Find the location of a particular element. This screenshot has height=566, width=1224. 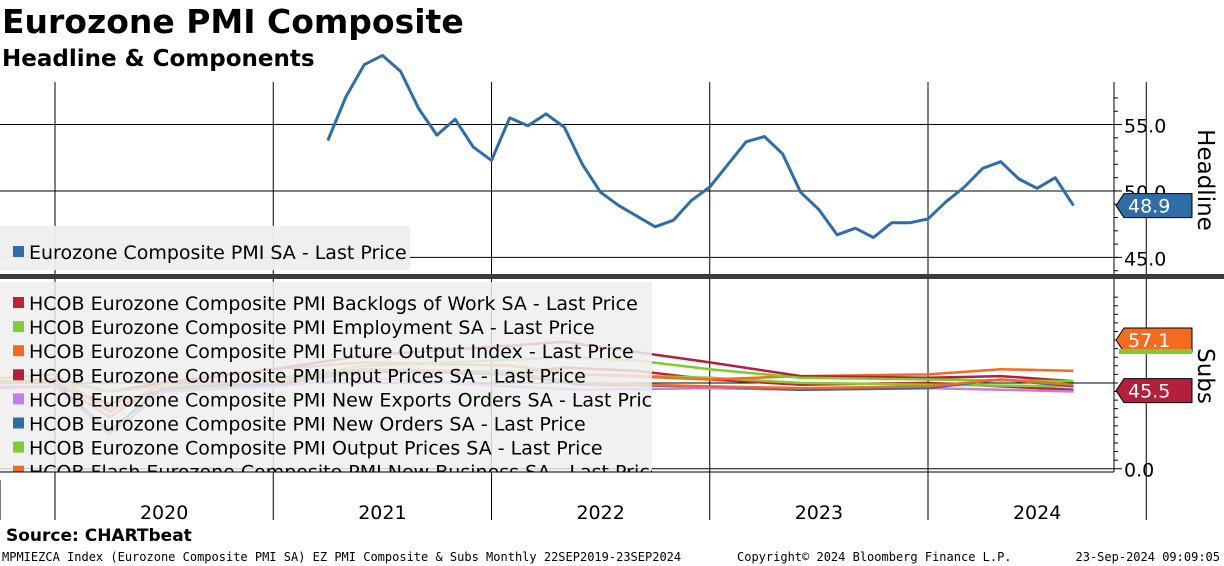

x-tick-label: 2024 is located at coordinates (1037, 511).